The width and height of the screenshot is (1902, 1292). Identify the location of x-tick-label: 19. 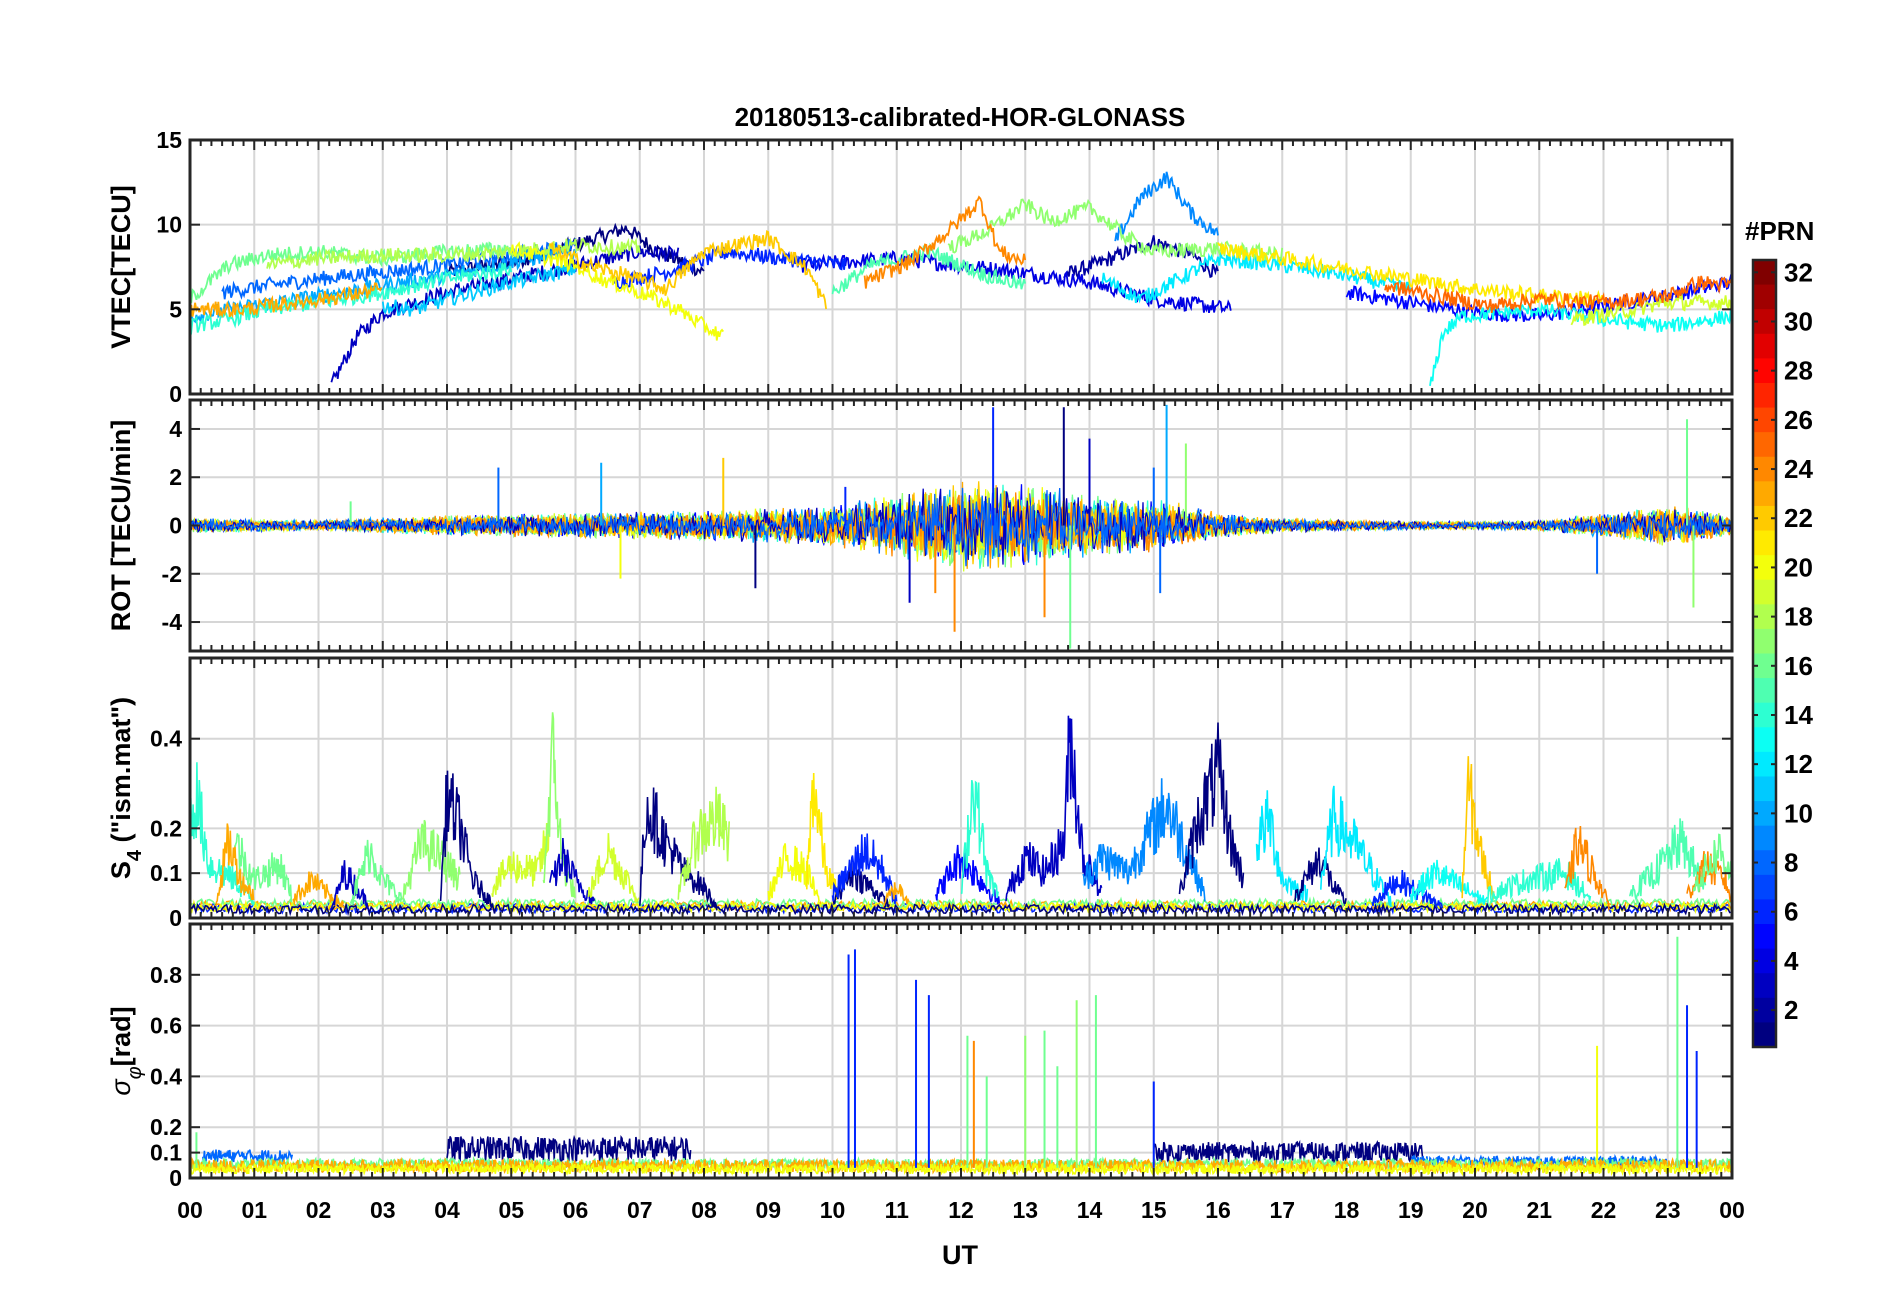
(1411, 1210).